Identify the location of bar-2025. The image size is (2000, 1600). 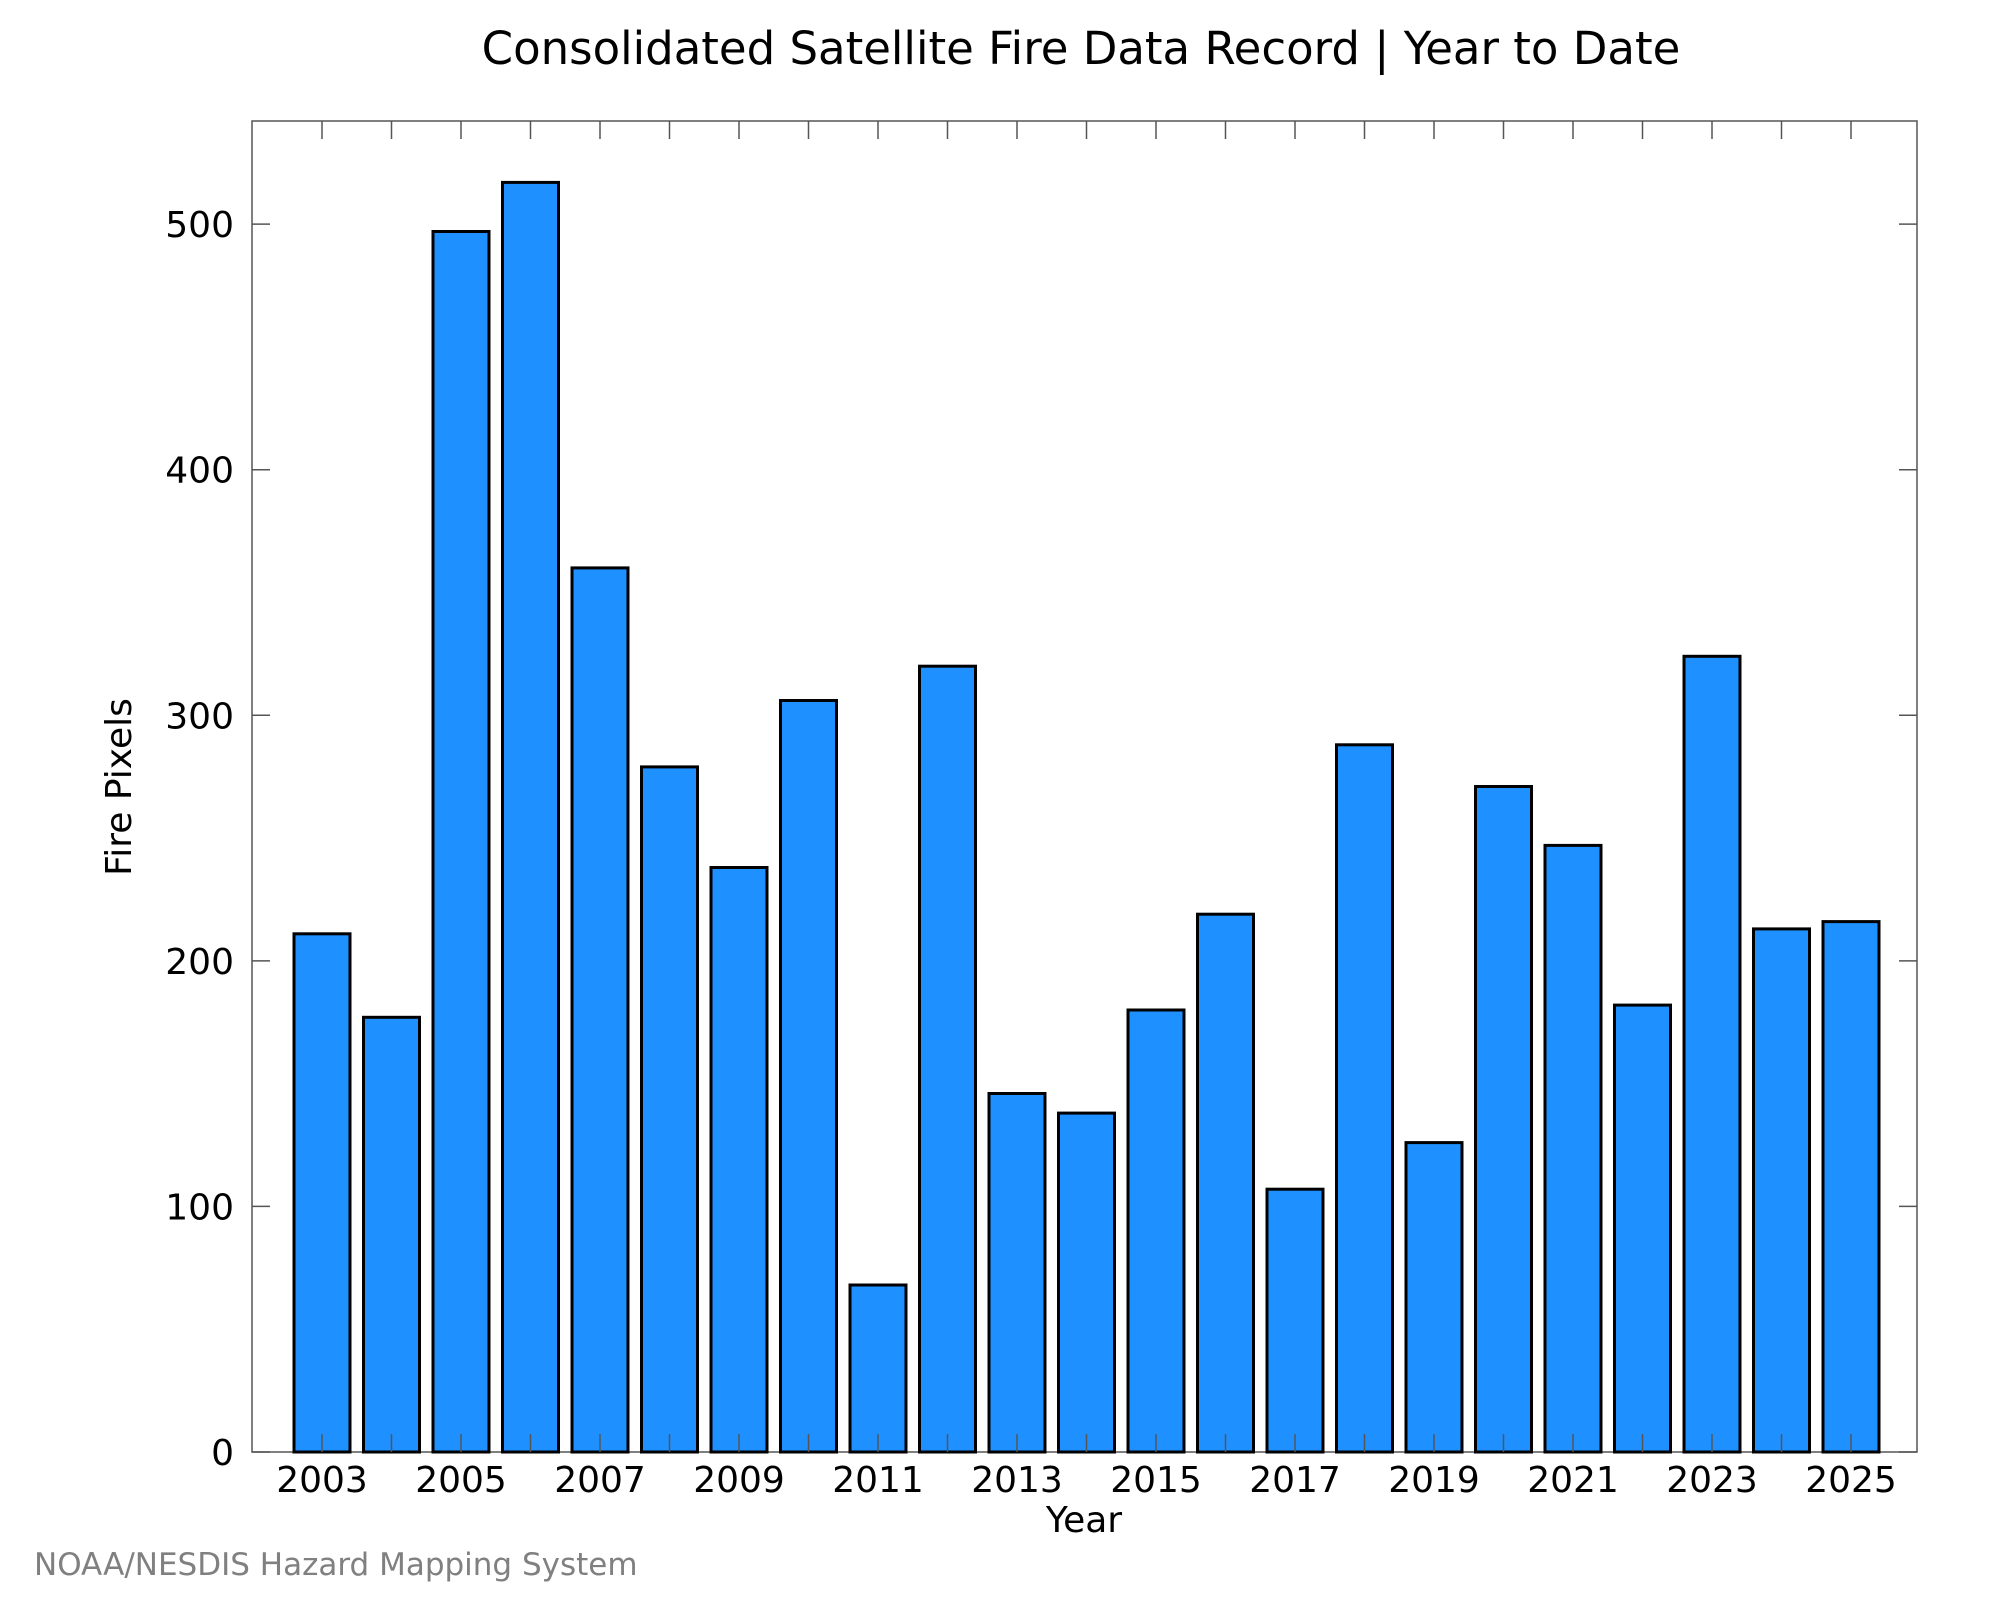
(1851, 1187).